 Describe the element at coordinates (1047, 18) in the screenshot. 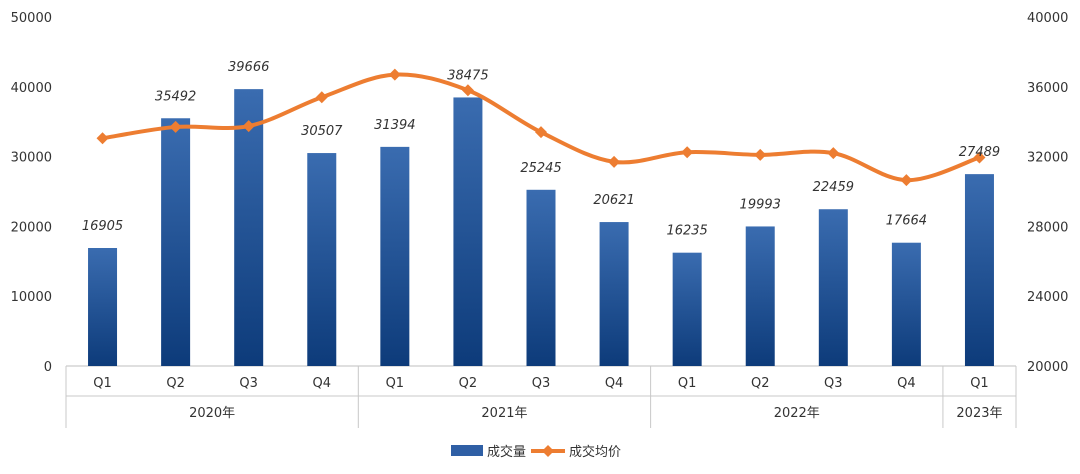

I see `y-right-tick-label: 40000` at that location.